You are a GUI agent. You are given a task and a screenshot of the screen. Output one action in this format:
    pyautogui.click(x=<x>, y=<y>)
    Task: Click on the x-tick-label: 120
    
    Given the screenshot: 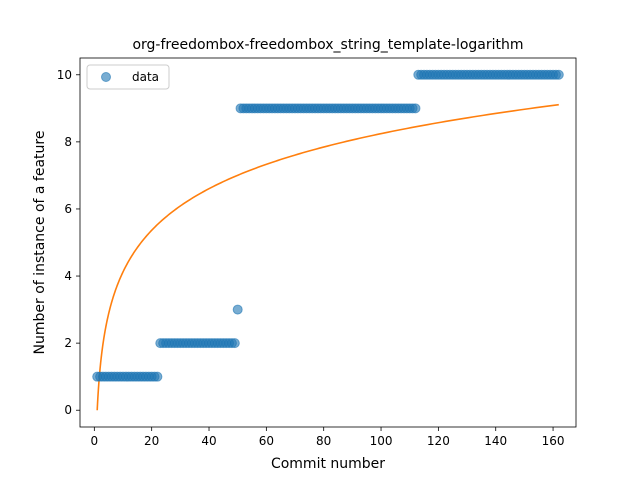 What is the action you would take?
    pyautogui.click(x=438, y=441)
    